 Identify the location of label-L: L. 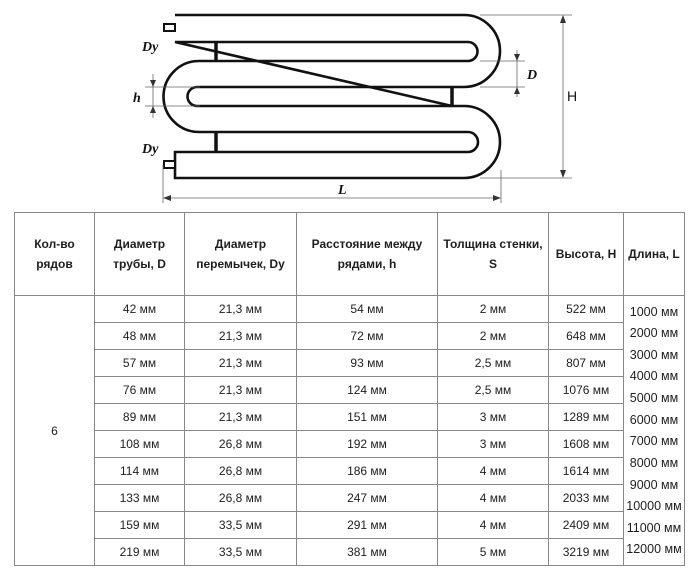
(342, 190).